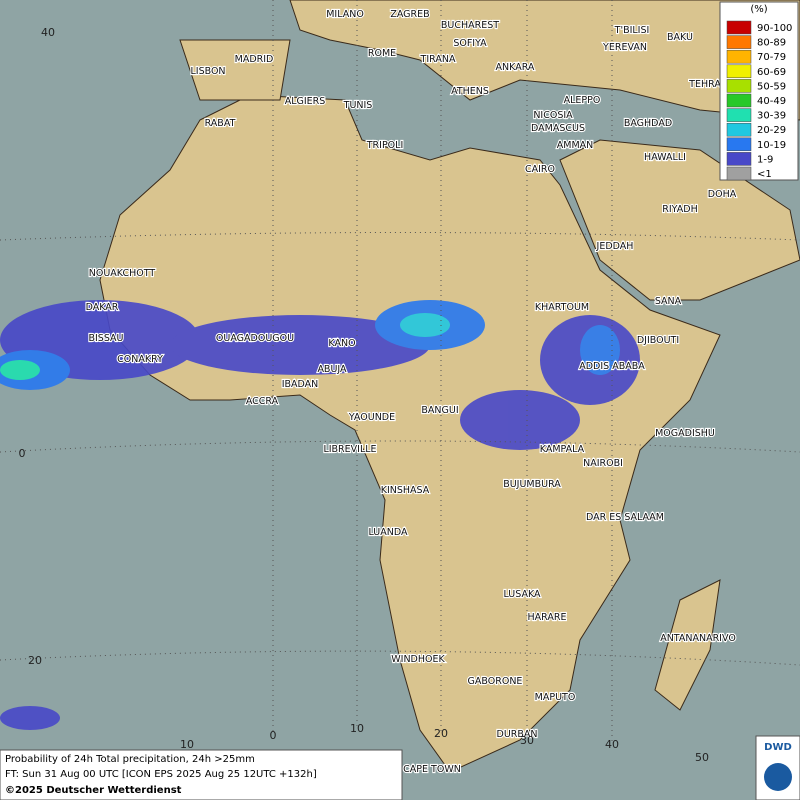  What do you see at coordinates (105, 338) in the screenshot?
I see `city-label: BISSAU` at bounding box center [105, 338].